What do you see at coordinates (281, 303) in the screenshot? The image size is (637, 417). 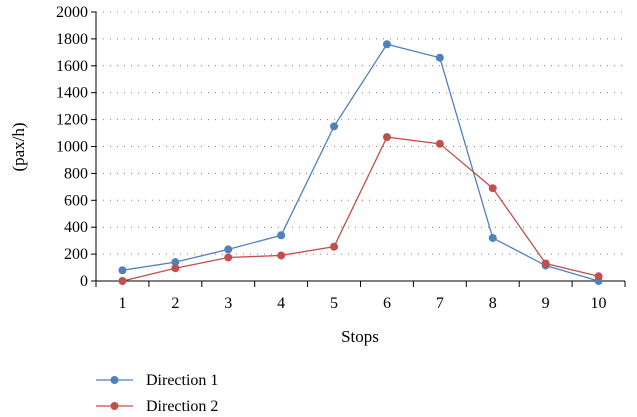 I see `x-tick-label: 4` at bounding box center [281, 303].